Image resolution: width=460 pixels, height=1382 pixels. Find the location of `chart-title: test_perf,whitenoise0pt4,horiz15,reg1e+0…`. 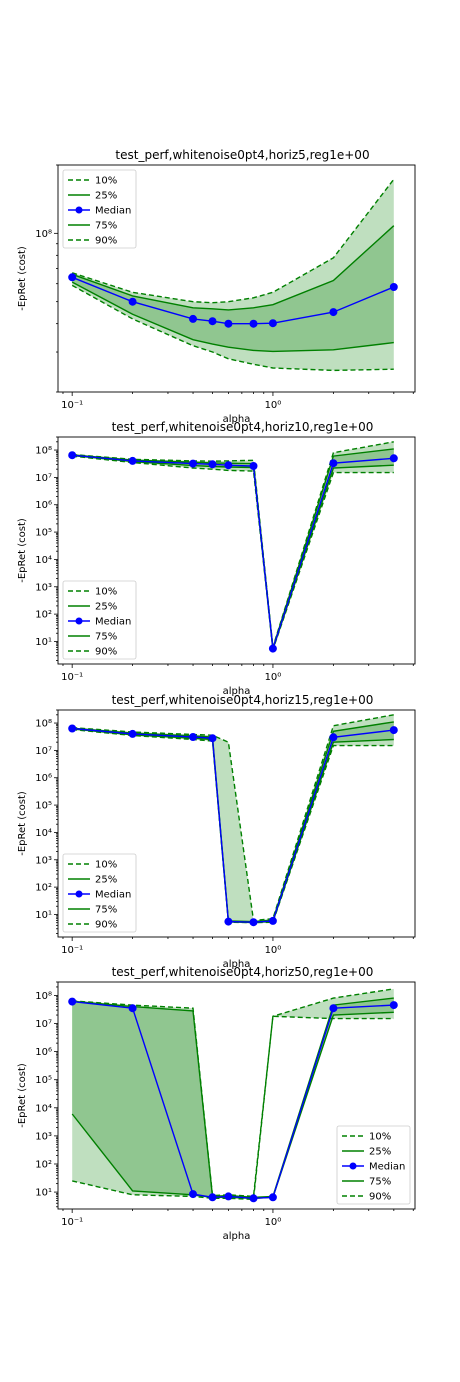

chart-title: test_perf,whitenoise0pt4,horiz15,reg1e+0… is located at coordinates (243, 700).